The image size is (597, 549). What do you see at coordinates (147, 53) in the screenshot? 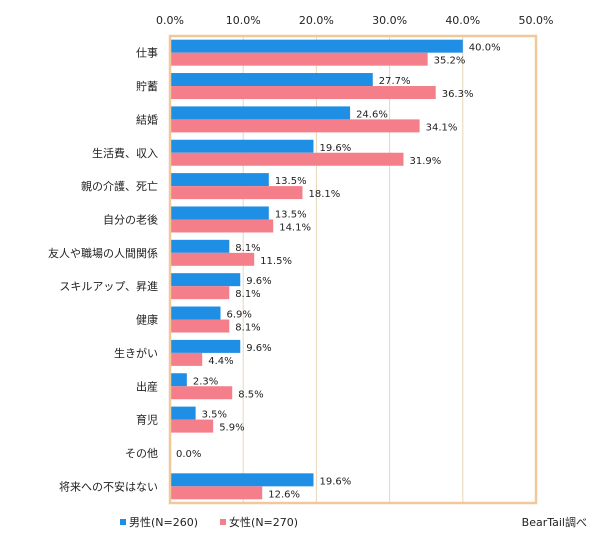
I see `category-label: 仕事` at bounding box center [147, 53].